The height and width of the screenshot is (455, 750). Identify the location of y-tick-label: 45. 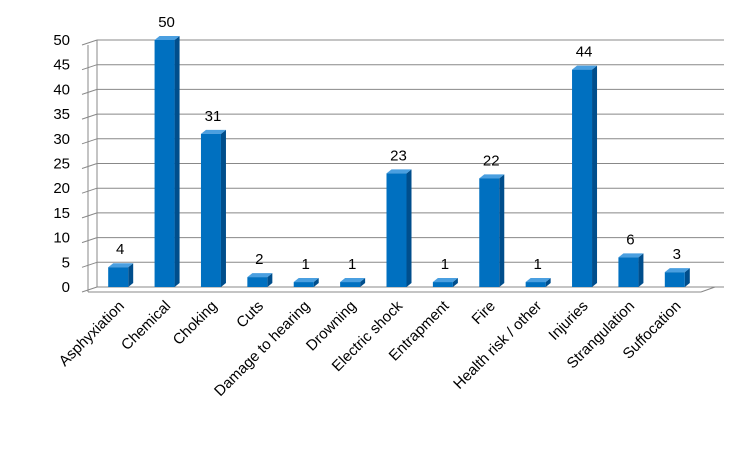
(61, 65).